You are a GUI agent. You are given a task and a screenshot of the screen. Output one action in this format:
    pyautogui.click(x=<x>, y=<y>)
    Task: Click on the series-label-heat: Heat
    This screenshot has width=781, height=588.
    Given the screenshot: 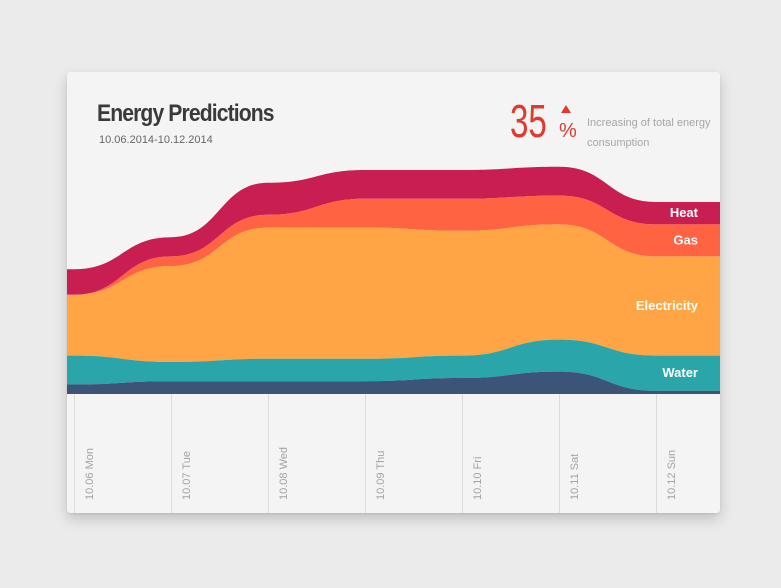 What is the action you would take?
    pyautogui.click(x=684, y=212)
    